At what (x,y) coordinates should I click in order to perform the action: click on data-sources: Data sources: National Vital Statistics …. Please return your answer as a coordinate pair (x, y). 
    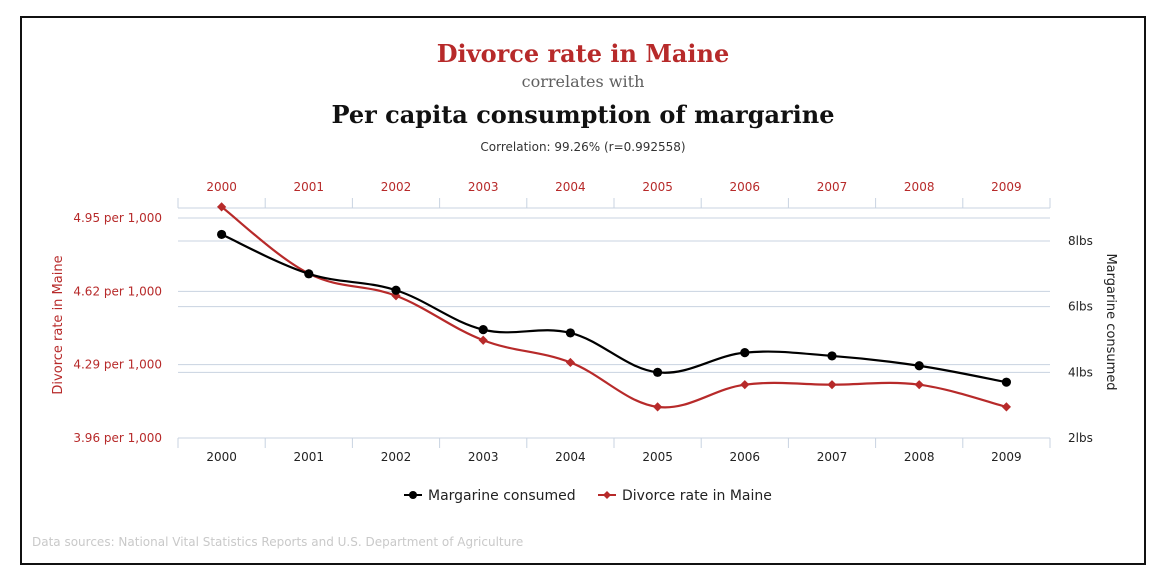
    Looking at the image, I should click on (278, 542).